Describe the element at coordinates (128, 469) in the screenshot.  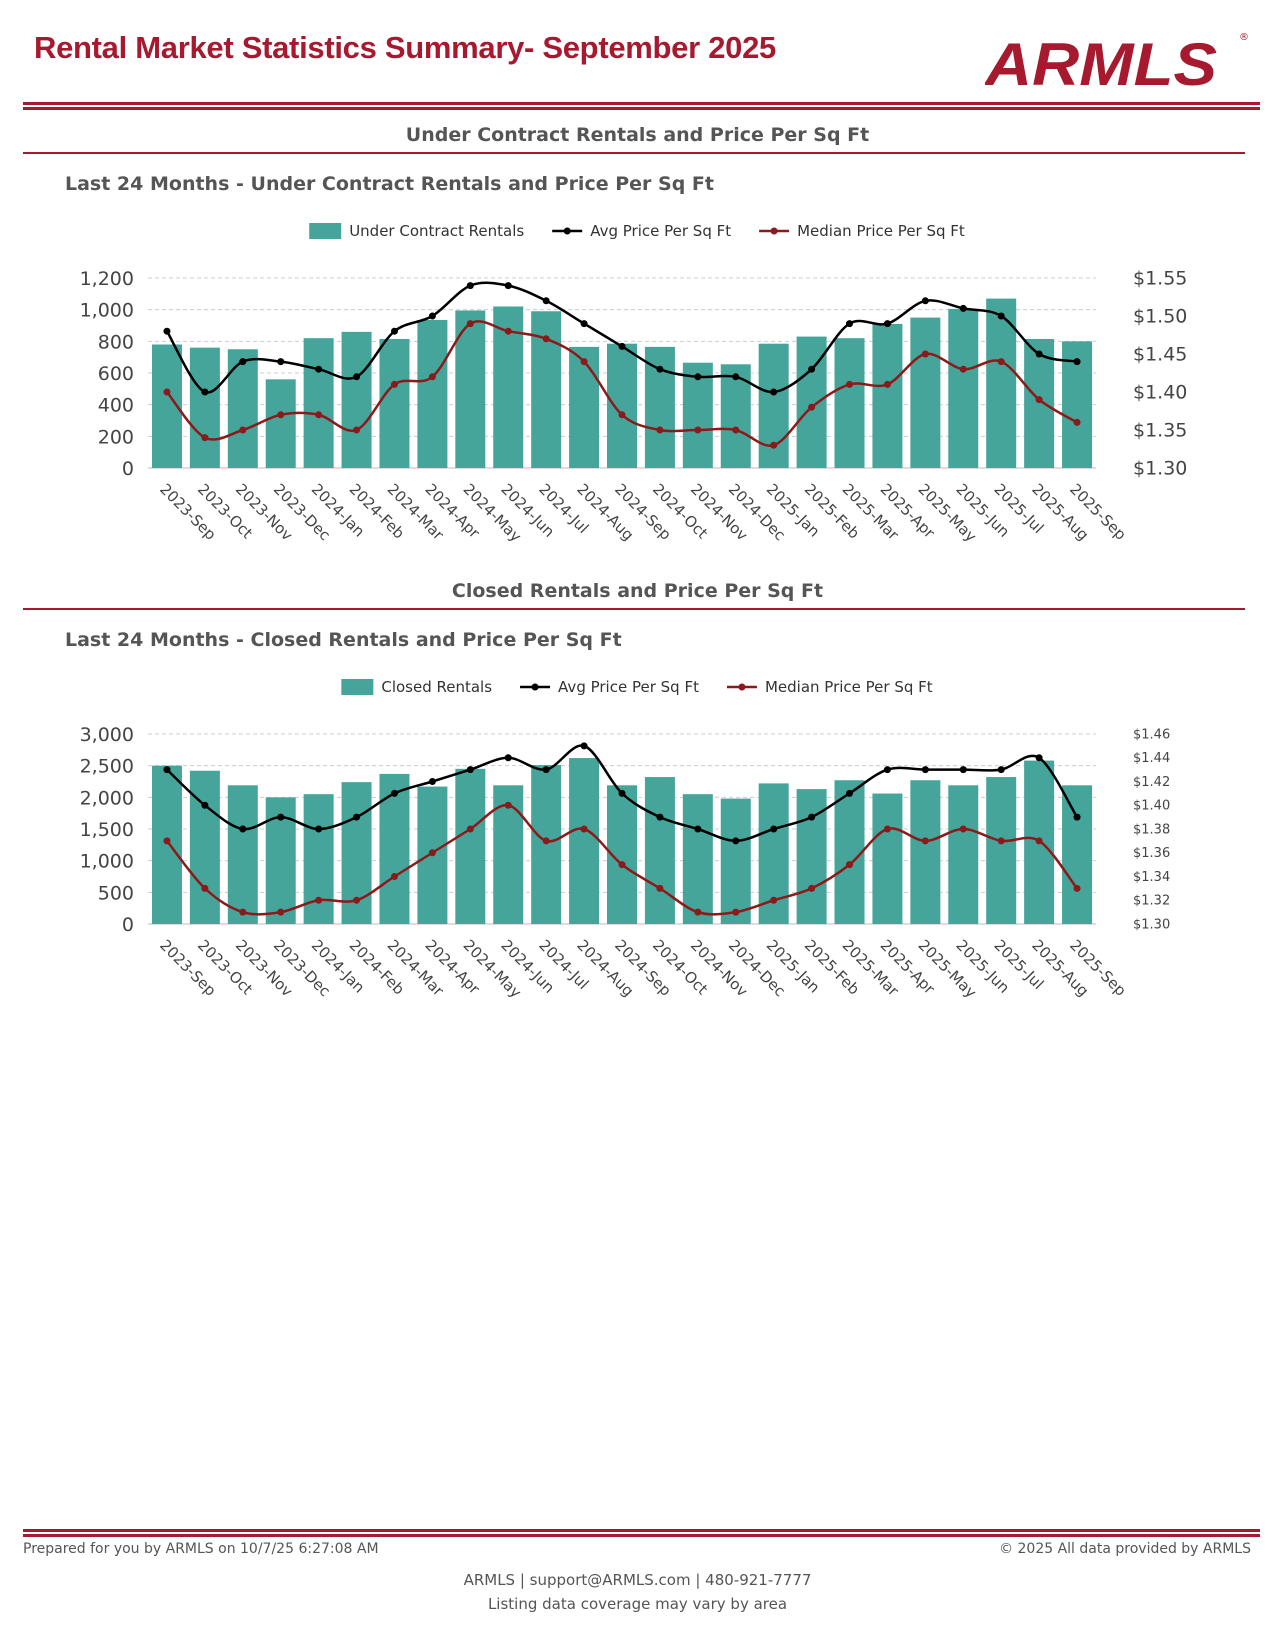
I see `left-axis-tick: 0` at that location.